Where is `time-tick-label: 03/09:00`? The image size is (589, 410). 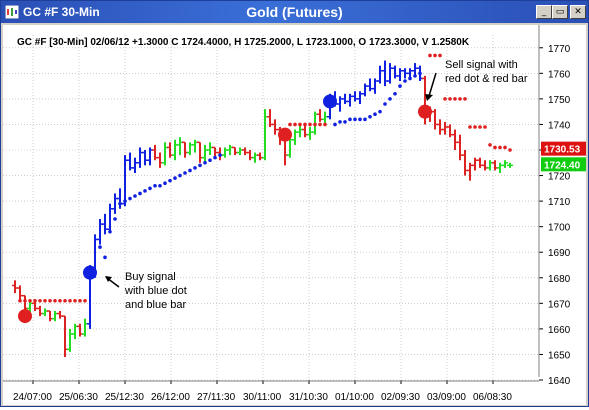 time-tick-label: 03/09:00 is located at coordinates (446, 397).